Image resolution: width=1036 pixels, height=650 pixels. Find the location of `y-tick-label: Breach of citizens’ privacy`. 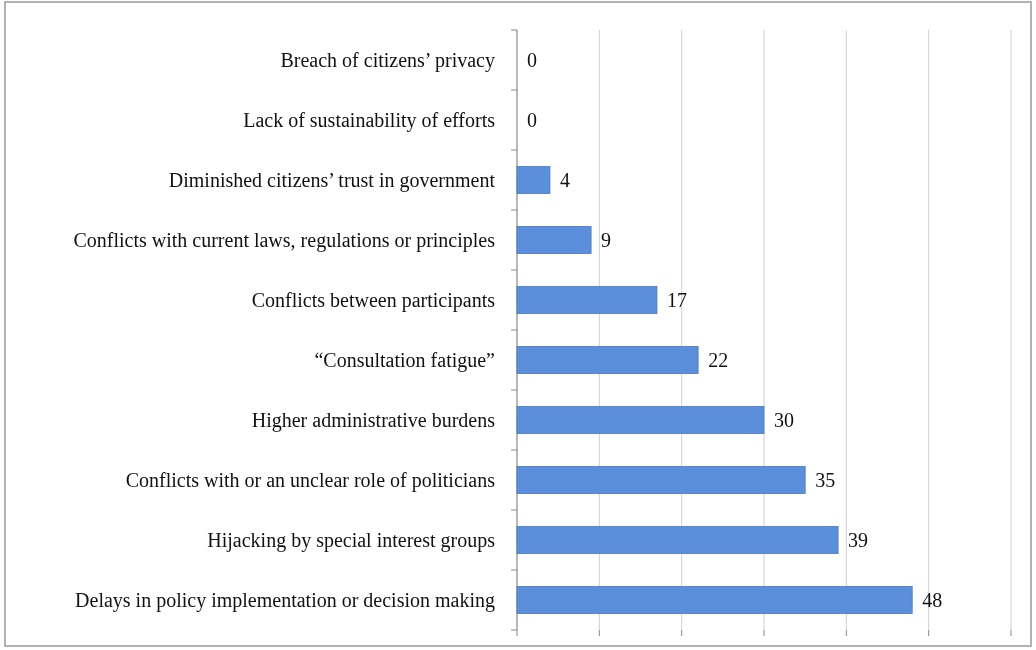

y-tick-label: Breach of citizens’ privacy is located at coordinates (387, 60).